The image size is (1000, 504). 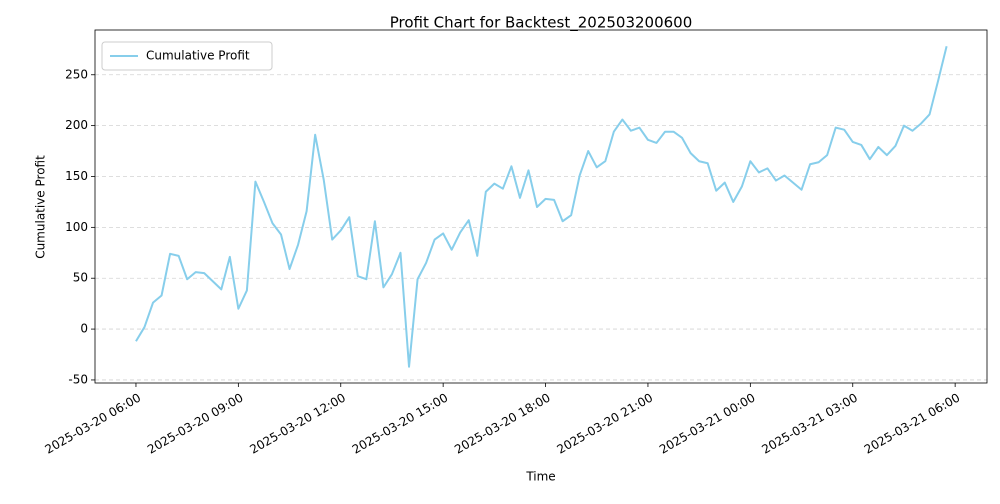 What do you see at coordinates (195, 424) in the screenshot?
I see `x-tick-label: 2025-03-20 09:00` at bounding box center [195, 424].